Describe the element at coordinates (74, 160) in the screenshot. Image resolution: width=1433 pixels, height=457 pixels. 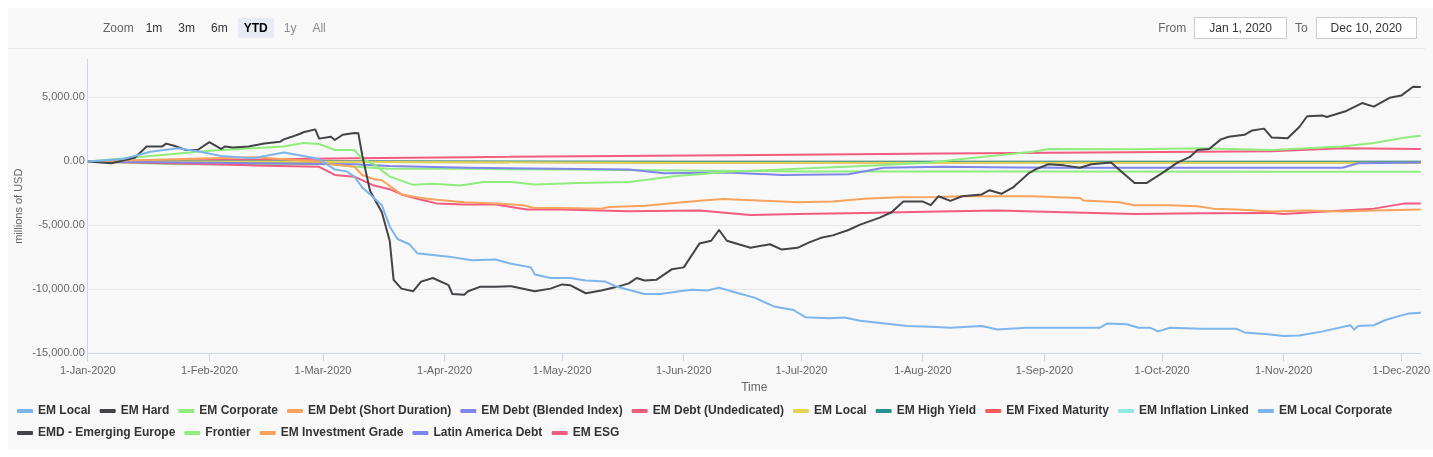
I see `y-tick-label: 0.00` at that location.